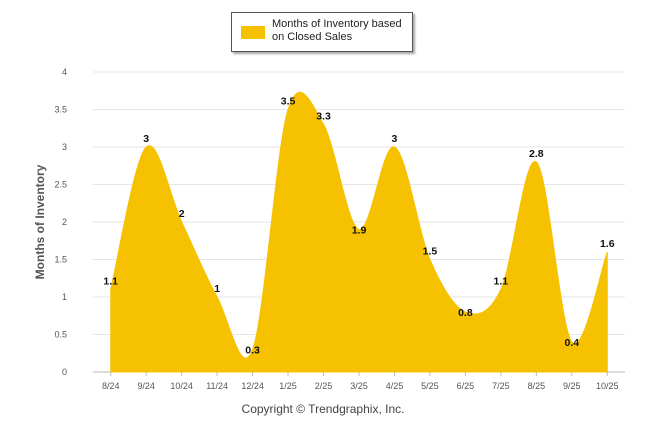 The image size is (646, 434). Describe the element at coordinates (430, 386) in the screenshot. I see `x-tick-label: 5/25` at that location.